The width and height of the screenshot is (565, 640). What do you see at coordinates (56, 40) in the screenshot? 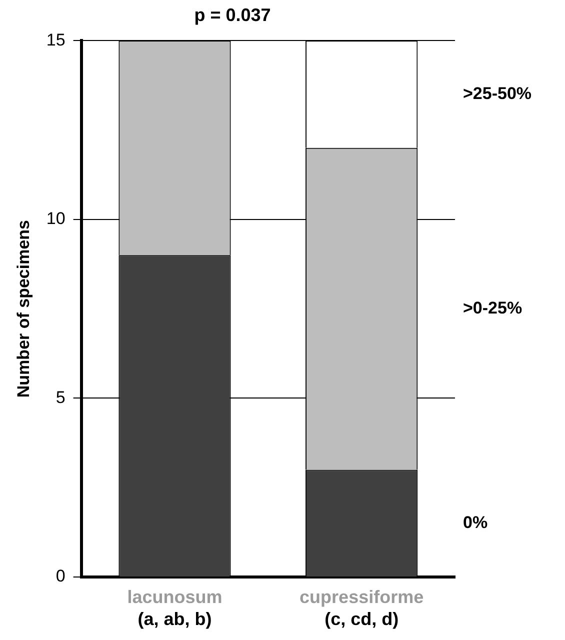
I see `y-tick-label: 15` at bounding box center [56, 40].